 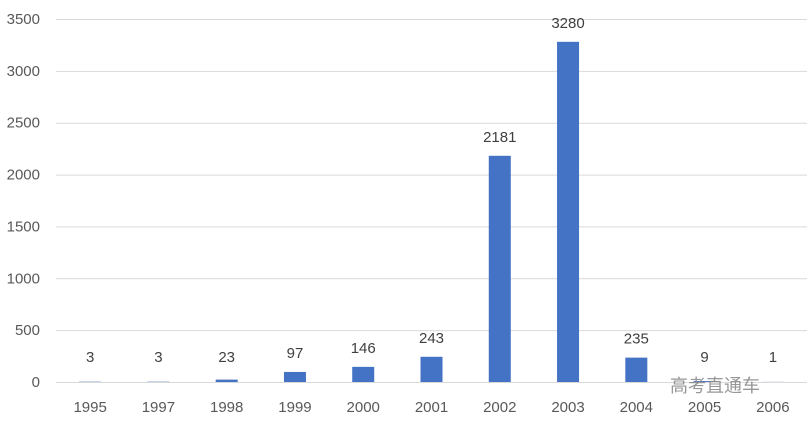 What do you see at coordinates (23, 201) in the screenshot?
I see `y-axis-tick-labels: 0 500 1000 1500 2000 2500 3000 3500` at bounding box center [23, 201].